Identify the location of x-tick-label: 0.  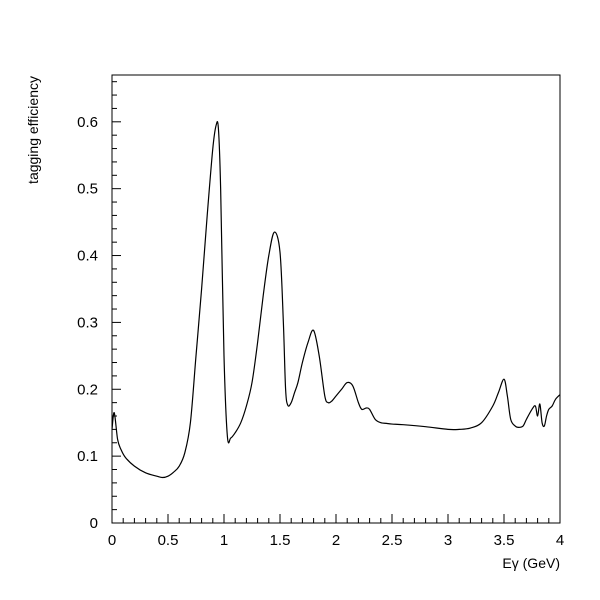
(112, 540).